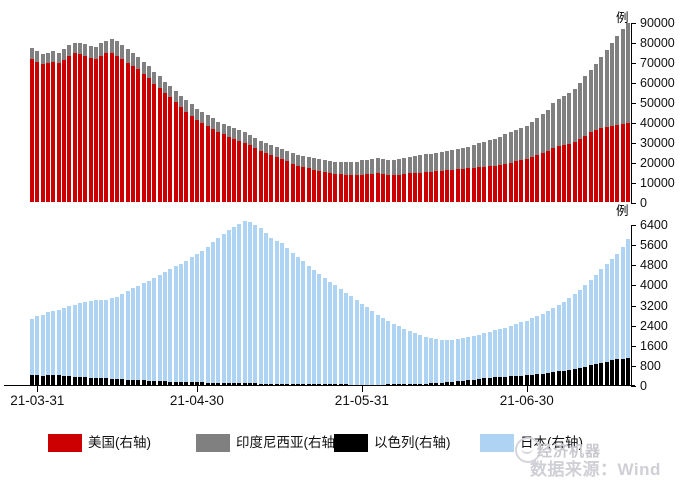 The height and width of the screenshot is (480, 684). What do you see at coordinates (657, 43) in the screenshot?
I see `y-axis-tick-label: 80000` at bounding box center [657, 43].